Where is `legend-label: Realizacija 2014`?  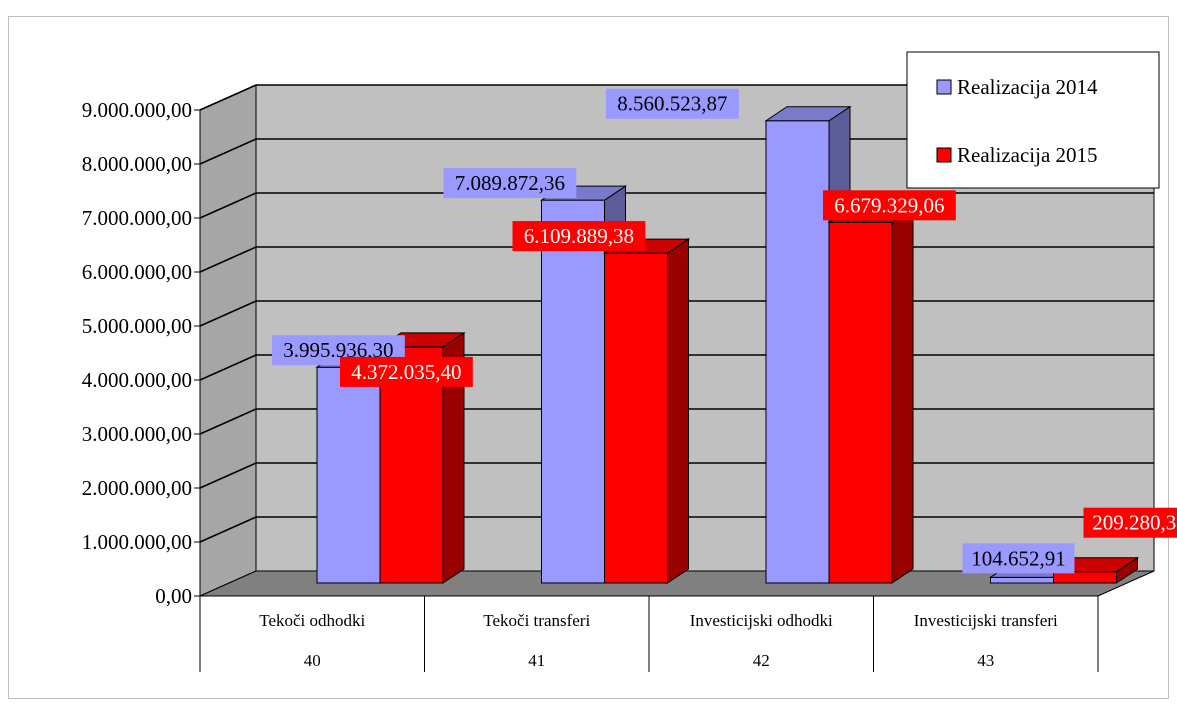 legend-label: Realizacija 2014 is located at coordinates (1027, 87).